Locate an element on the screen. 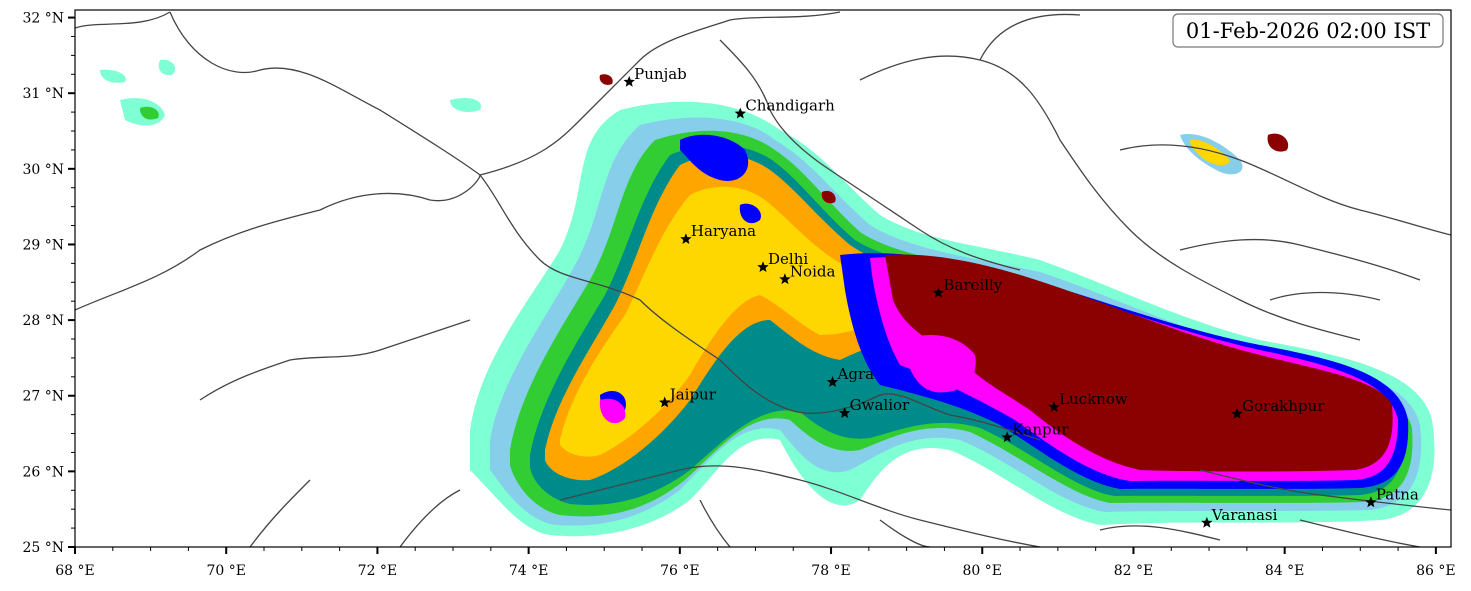 The height and width of the screenshot is (591, 1471). y-tick-label: 30 °N is located at coordinates (43, 170).